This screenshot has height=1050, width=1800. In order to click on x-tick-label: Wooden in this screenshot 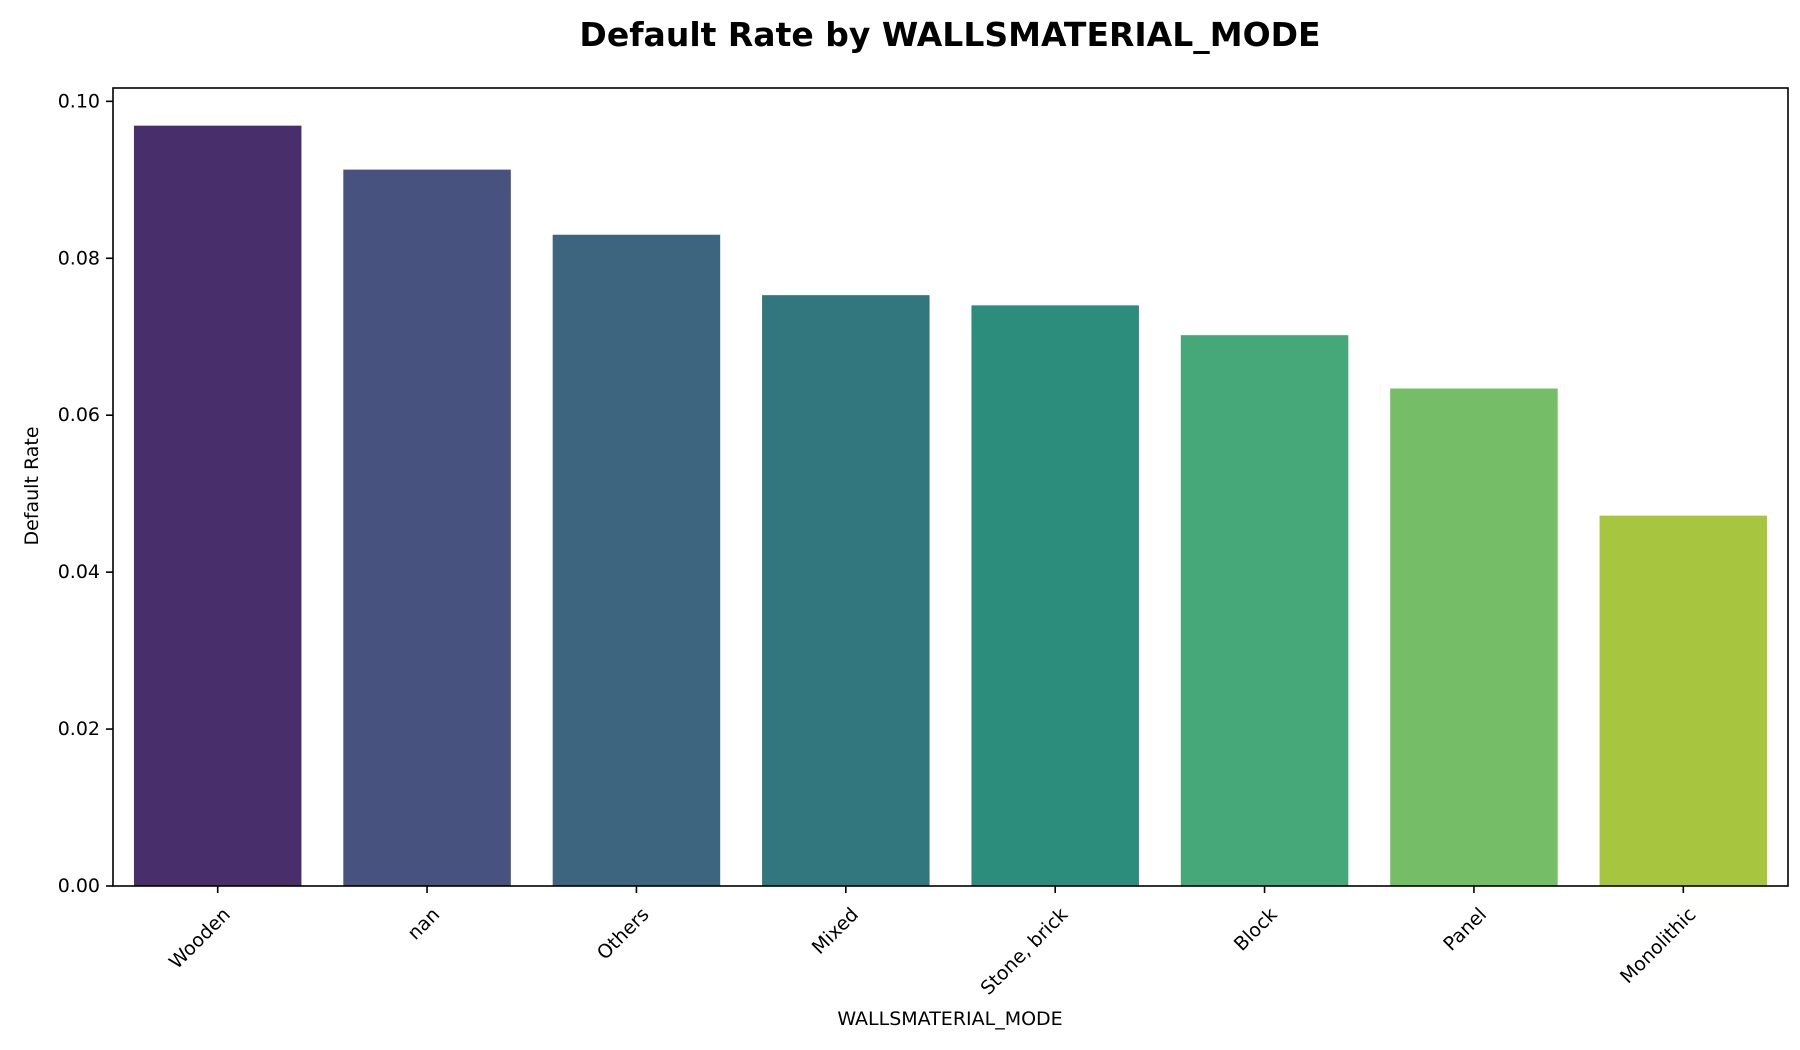, I will do `click(200, 939)`.